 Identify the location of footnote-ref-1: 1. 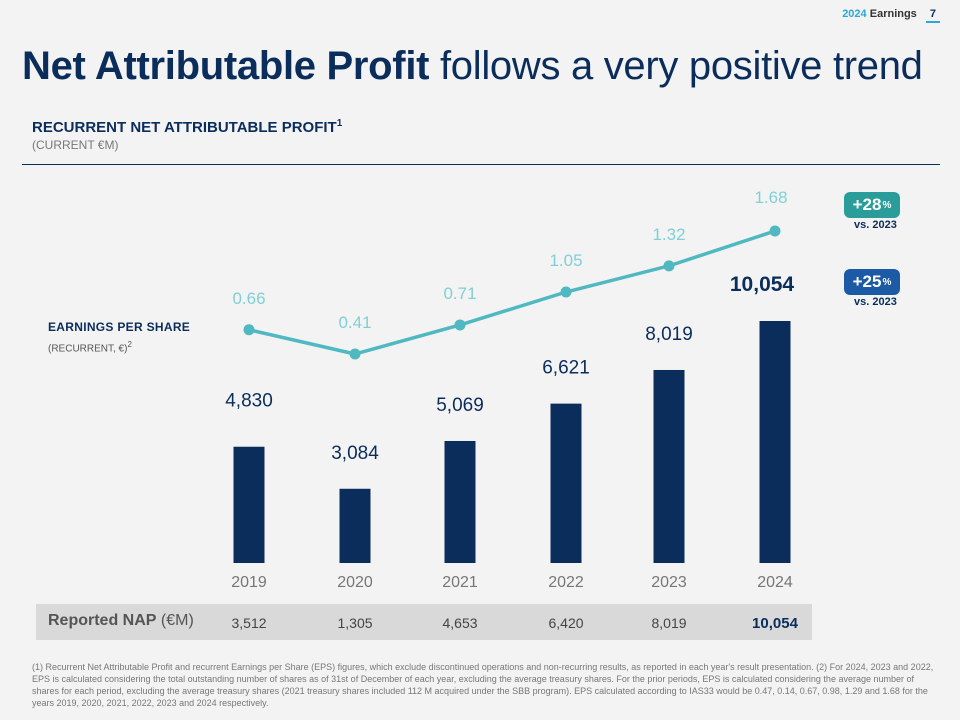
(339, 123).